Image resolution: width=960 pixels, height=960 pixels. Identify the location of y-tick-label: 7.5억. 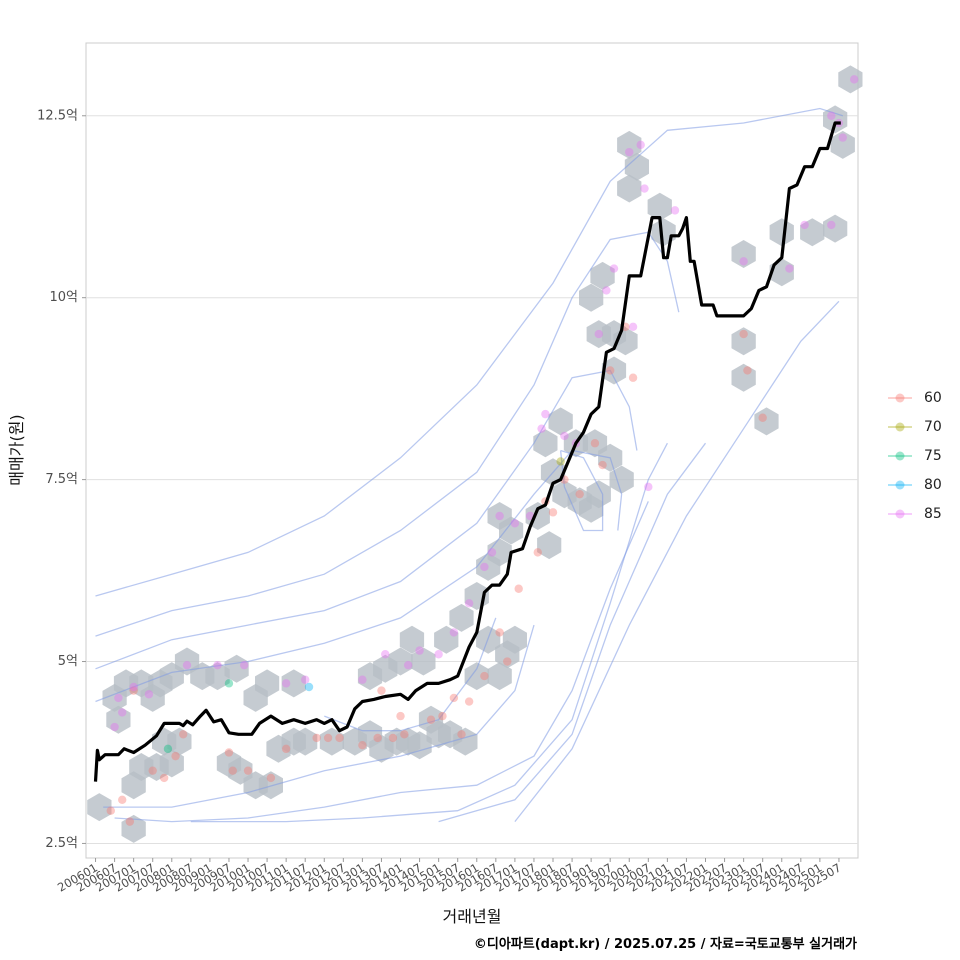
(61, 479).